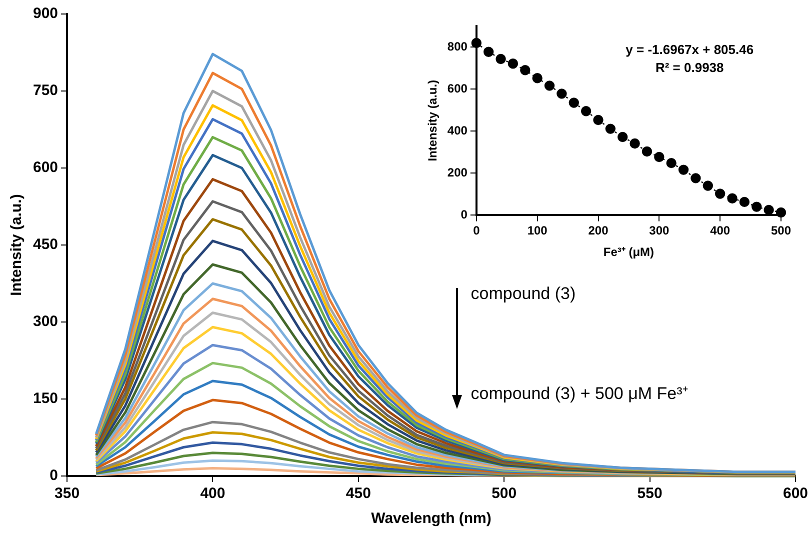 Image resolution: width=811 pixels, height=534 pixels. I want to click on x-axis-title: Wavelength (nm), so click(431, 519).